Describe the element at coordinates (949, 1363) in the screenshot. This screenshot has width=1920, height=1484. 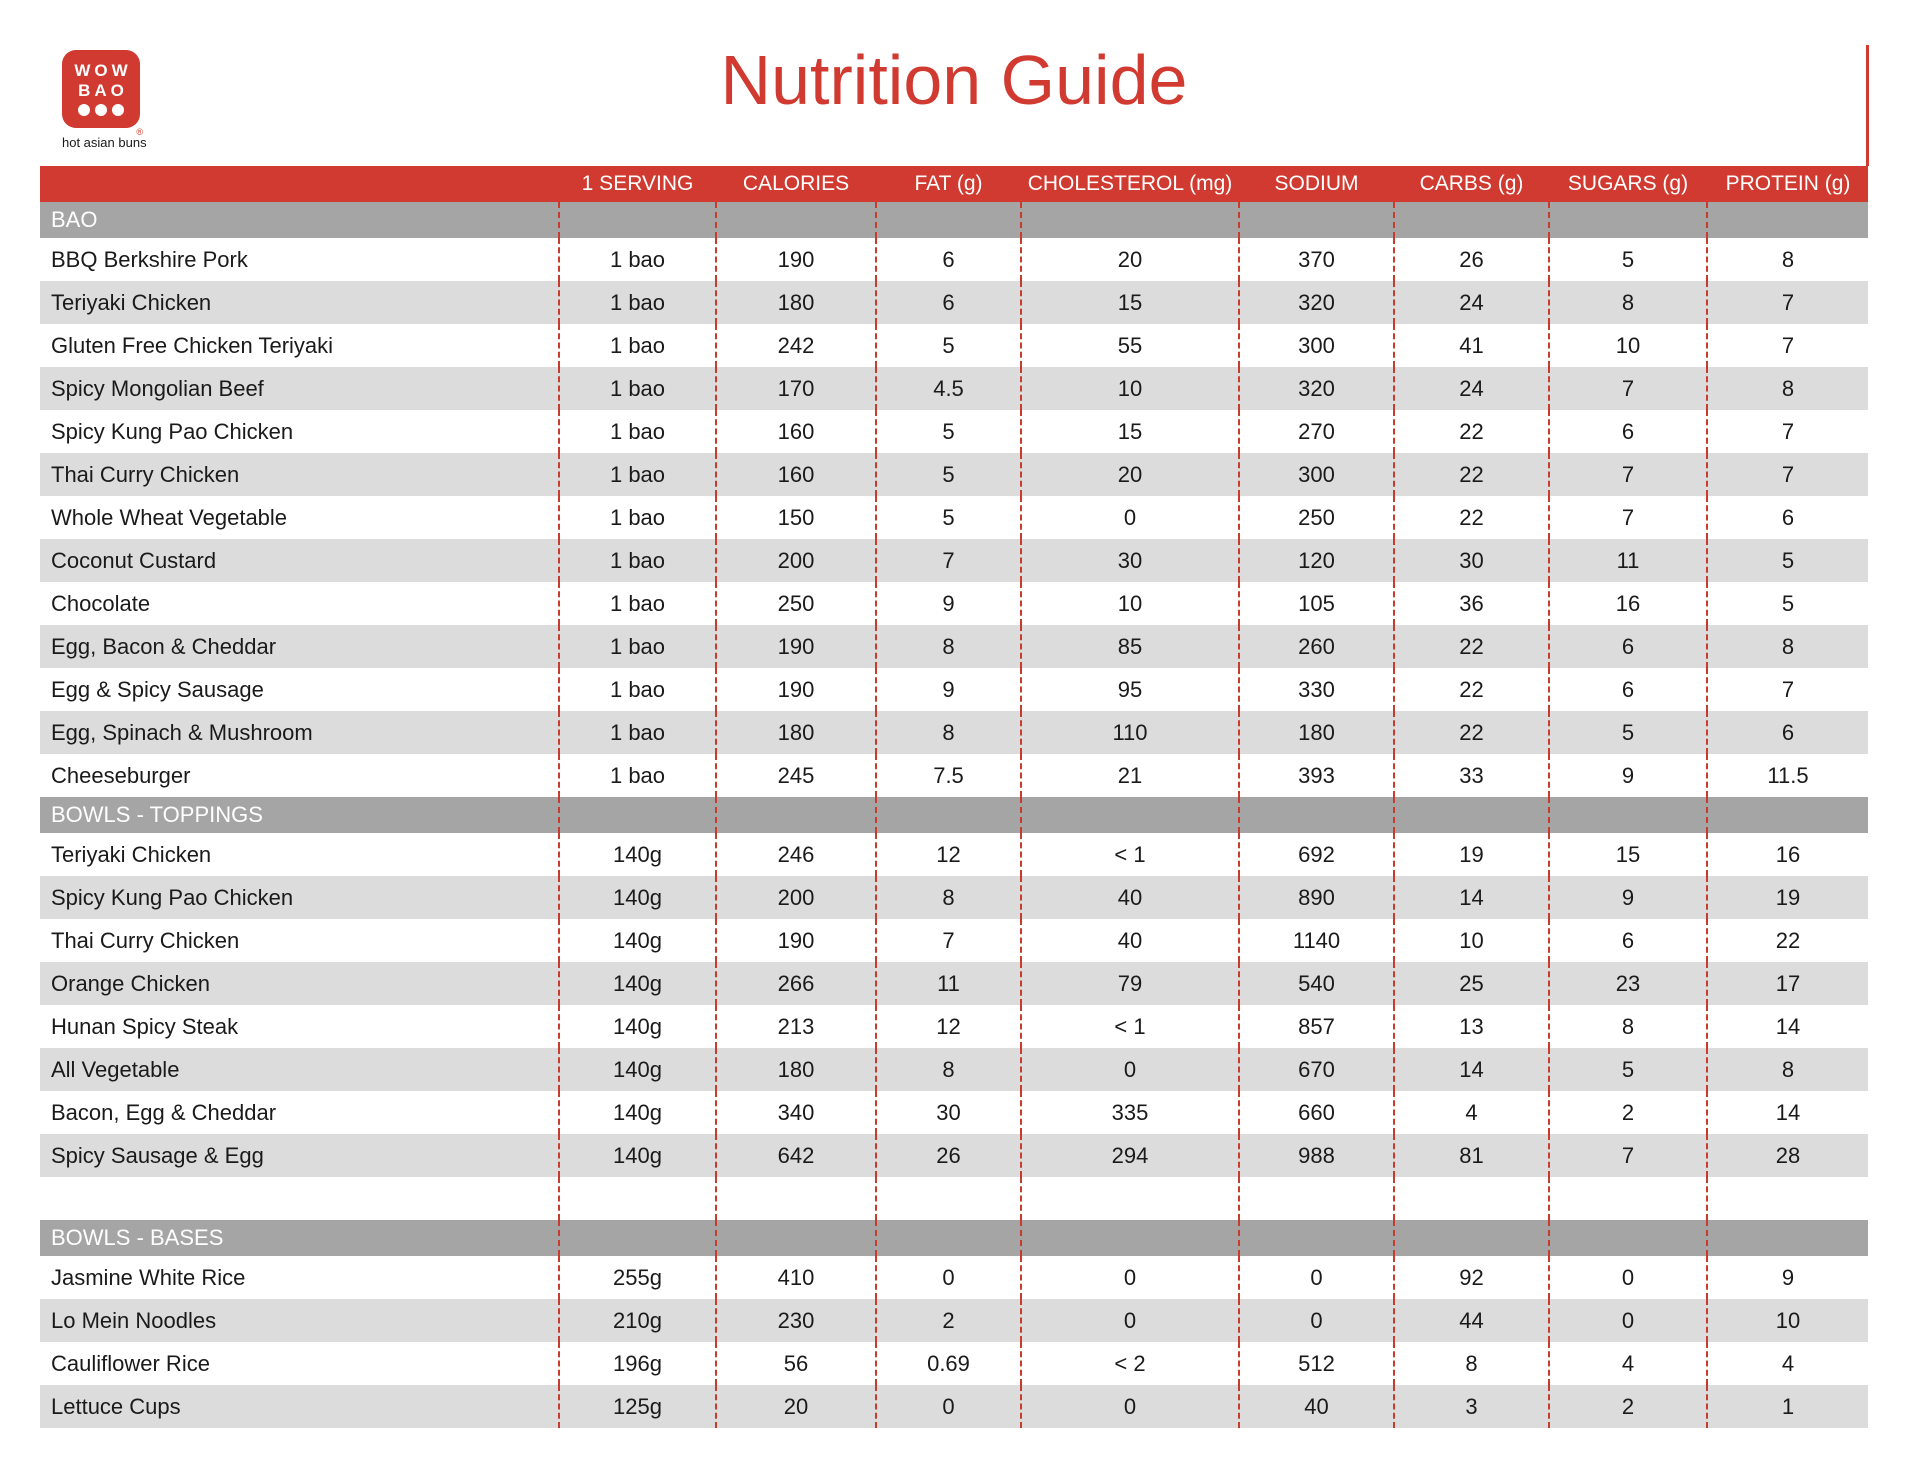
I see `item-value: 0.69` at that location.